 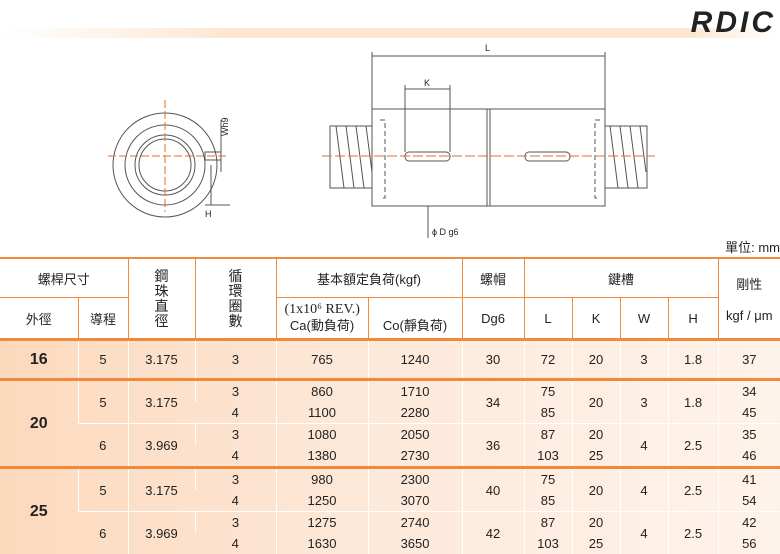 I want to click on ca-cell: 765, so click(x=322, y=360).